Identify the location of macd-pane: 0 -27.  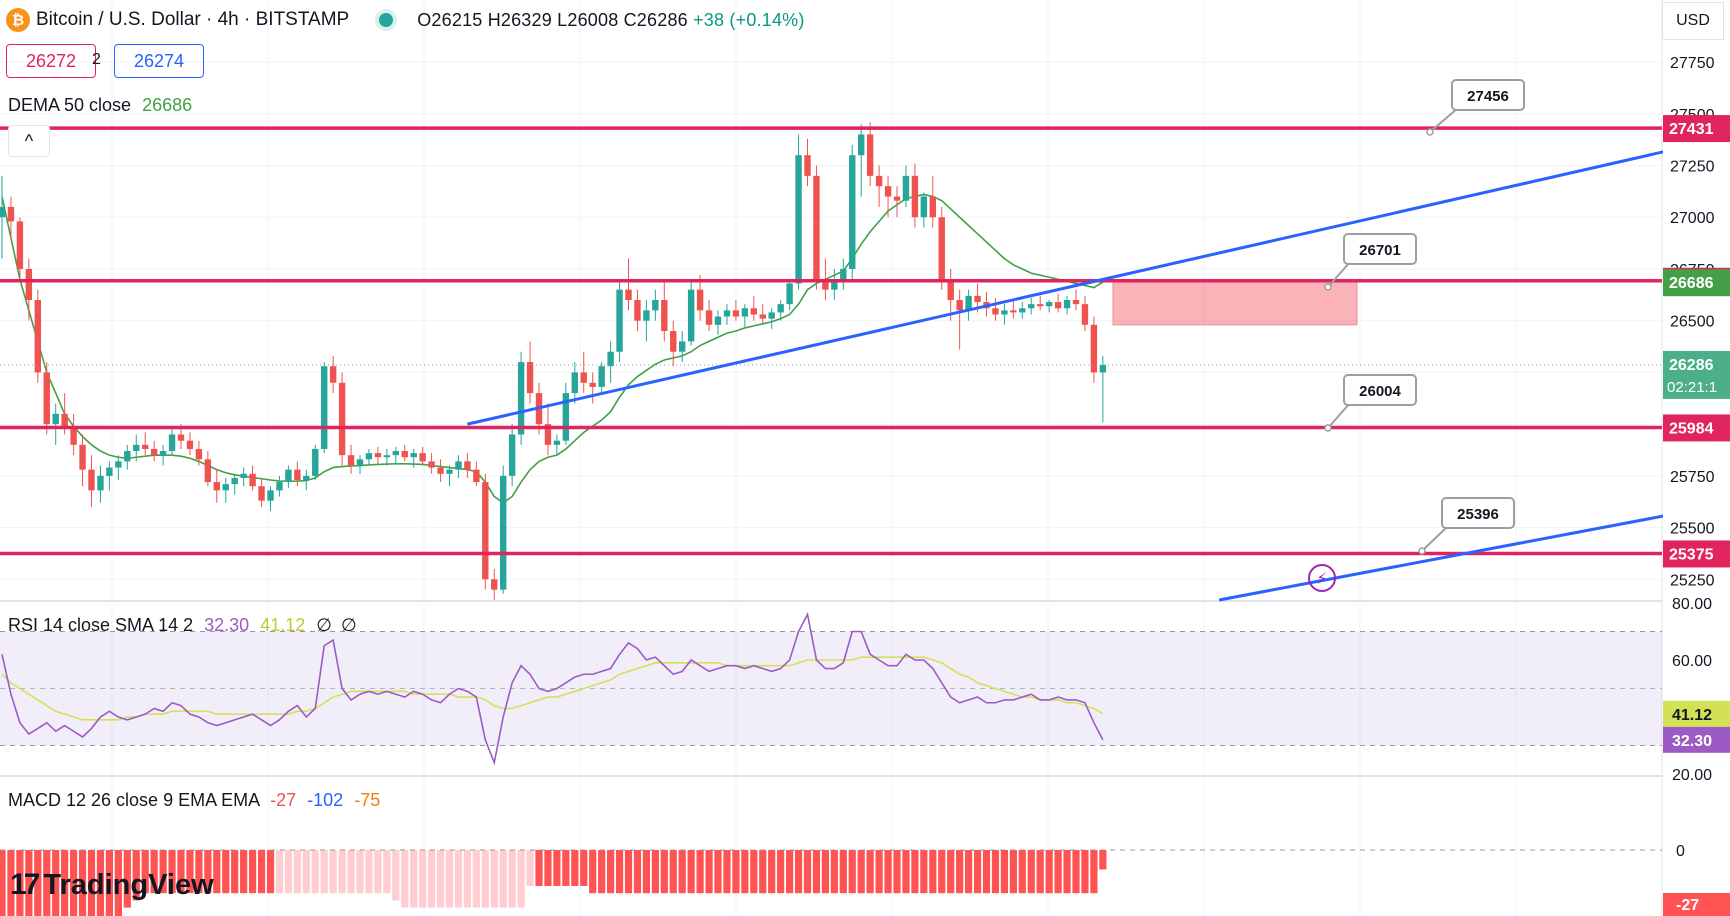
(865, 879).